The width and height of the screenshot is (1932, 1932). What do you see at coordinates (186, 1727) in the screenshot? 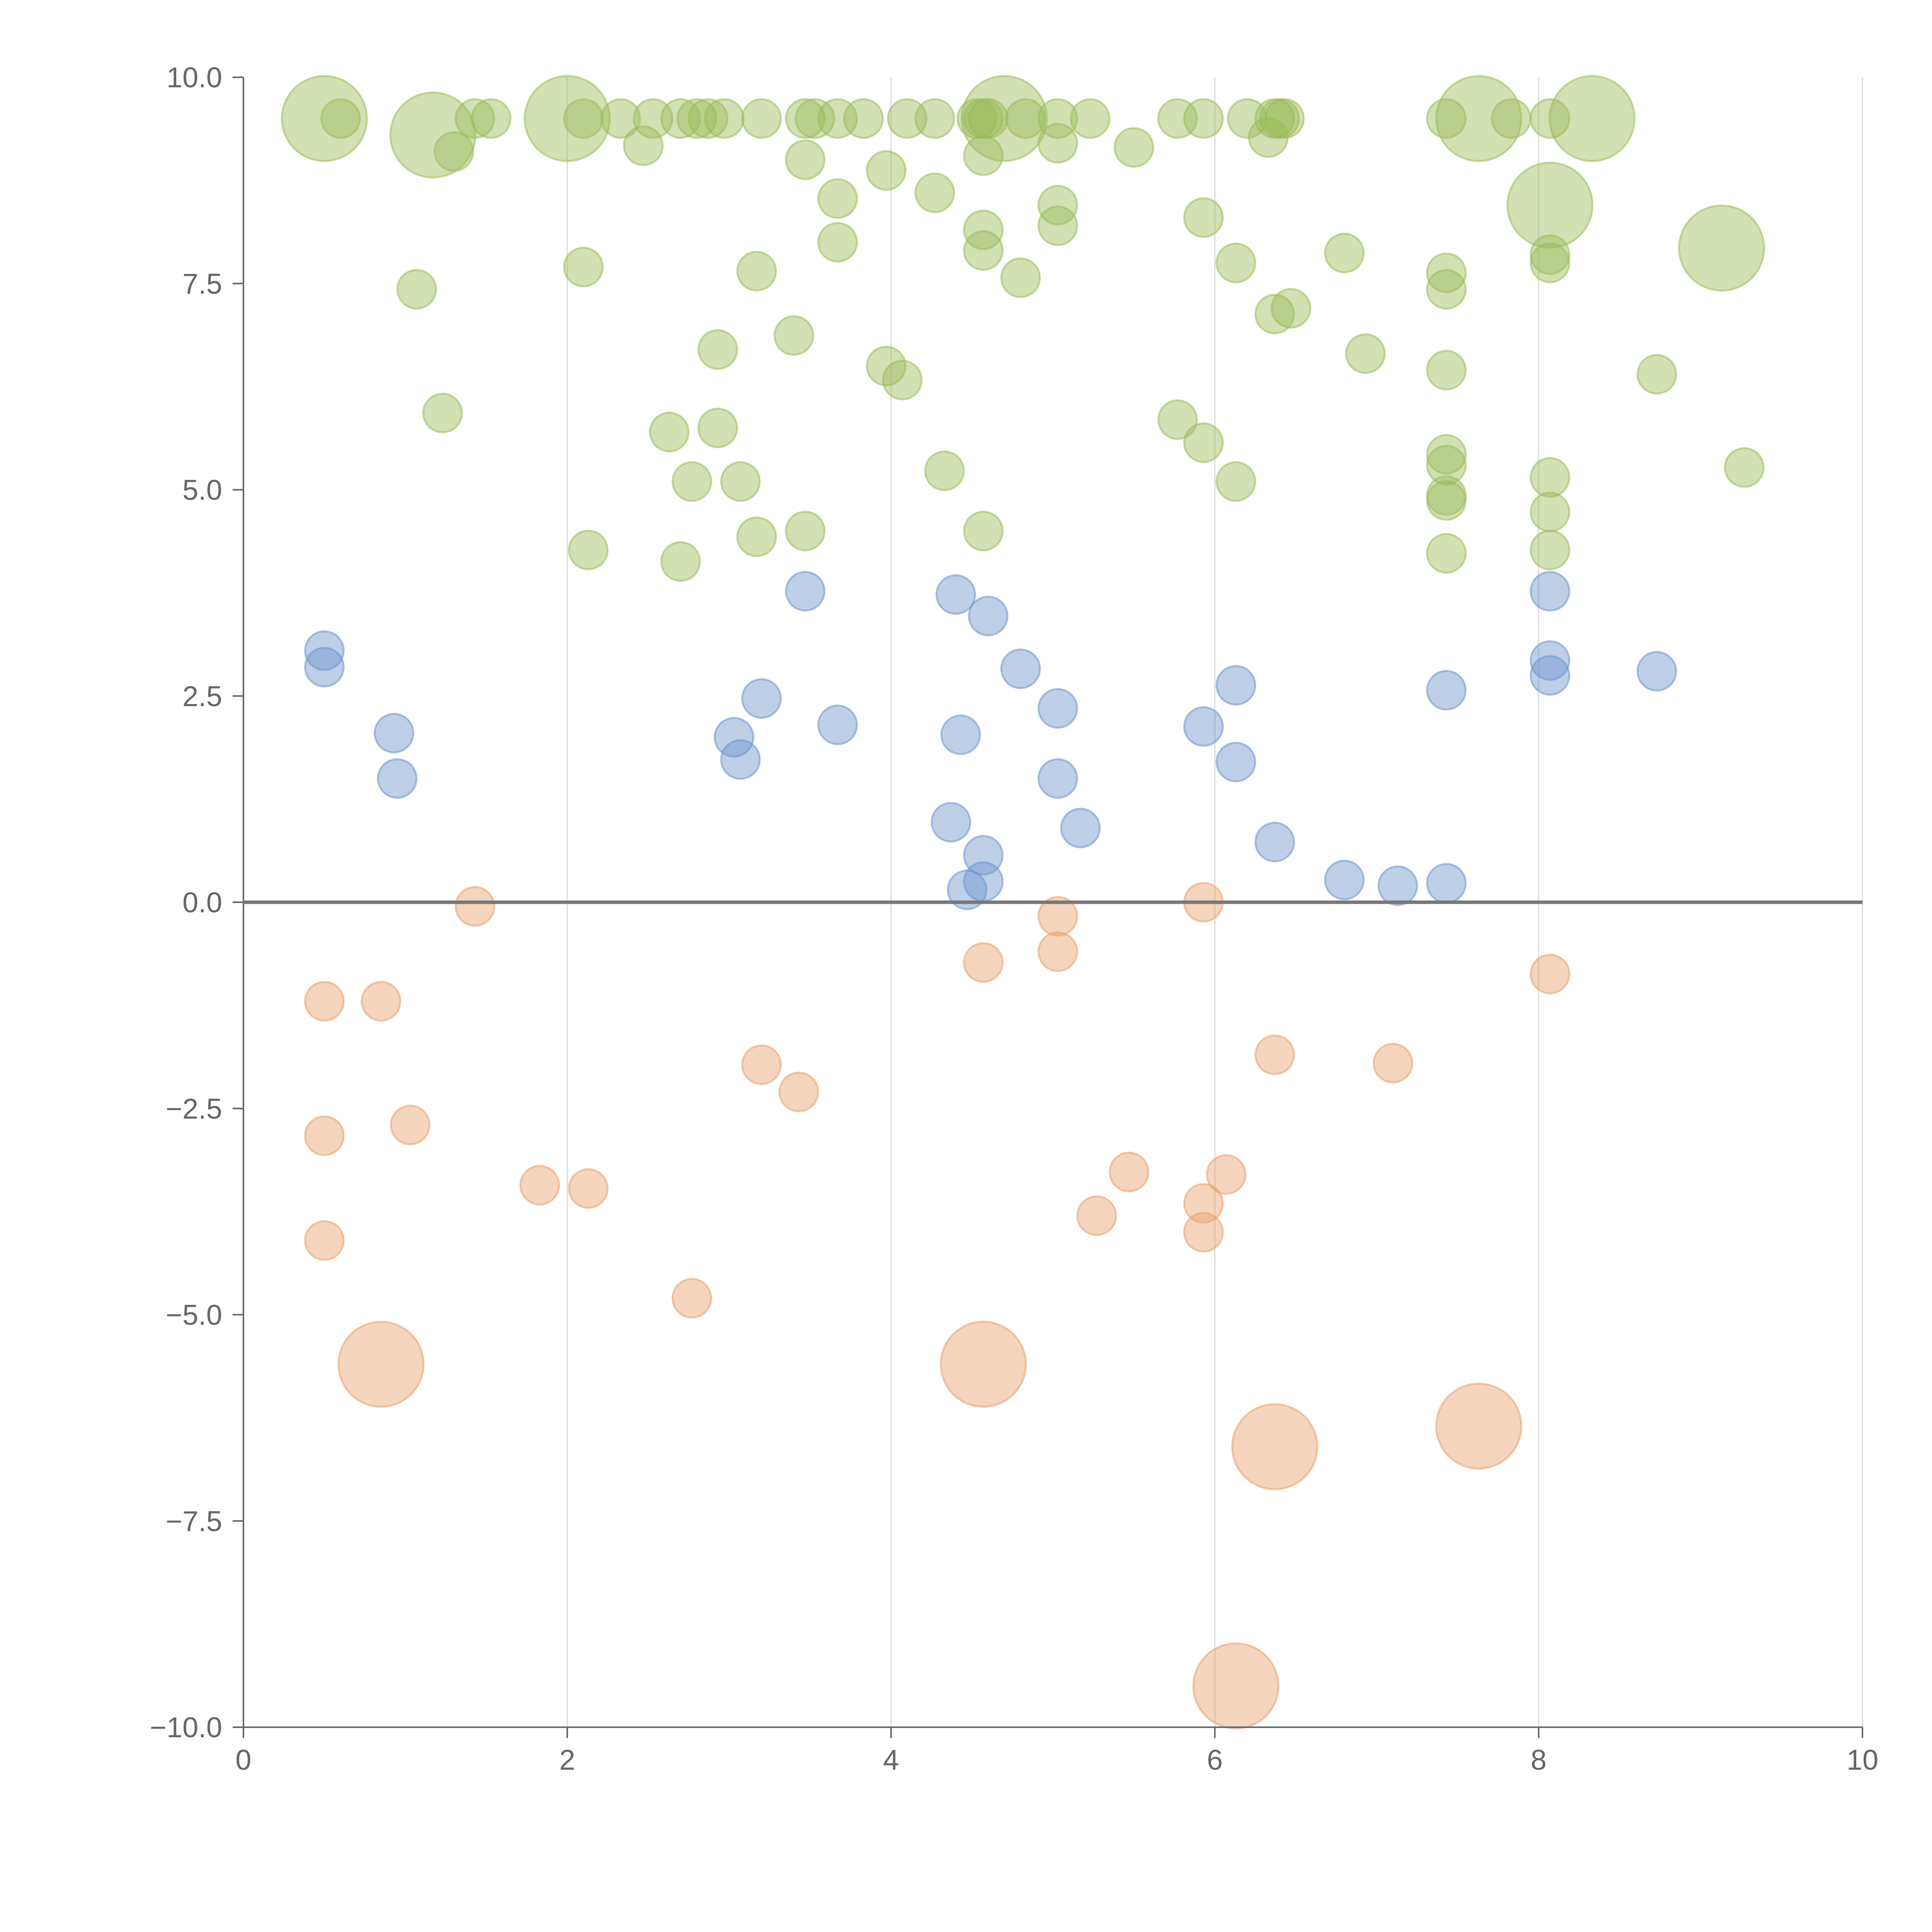
I see `y-tick-label: −10.0` at bounding box center [186, 1727].